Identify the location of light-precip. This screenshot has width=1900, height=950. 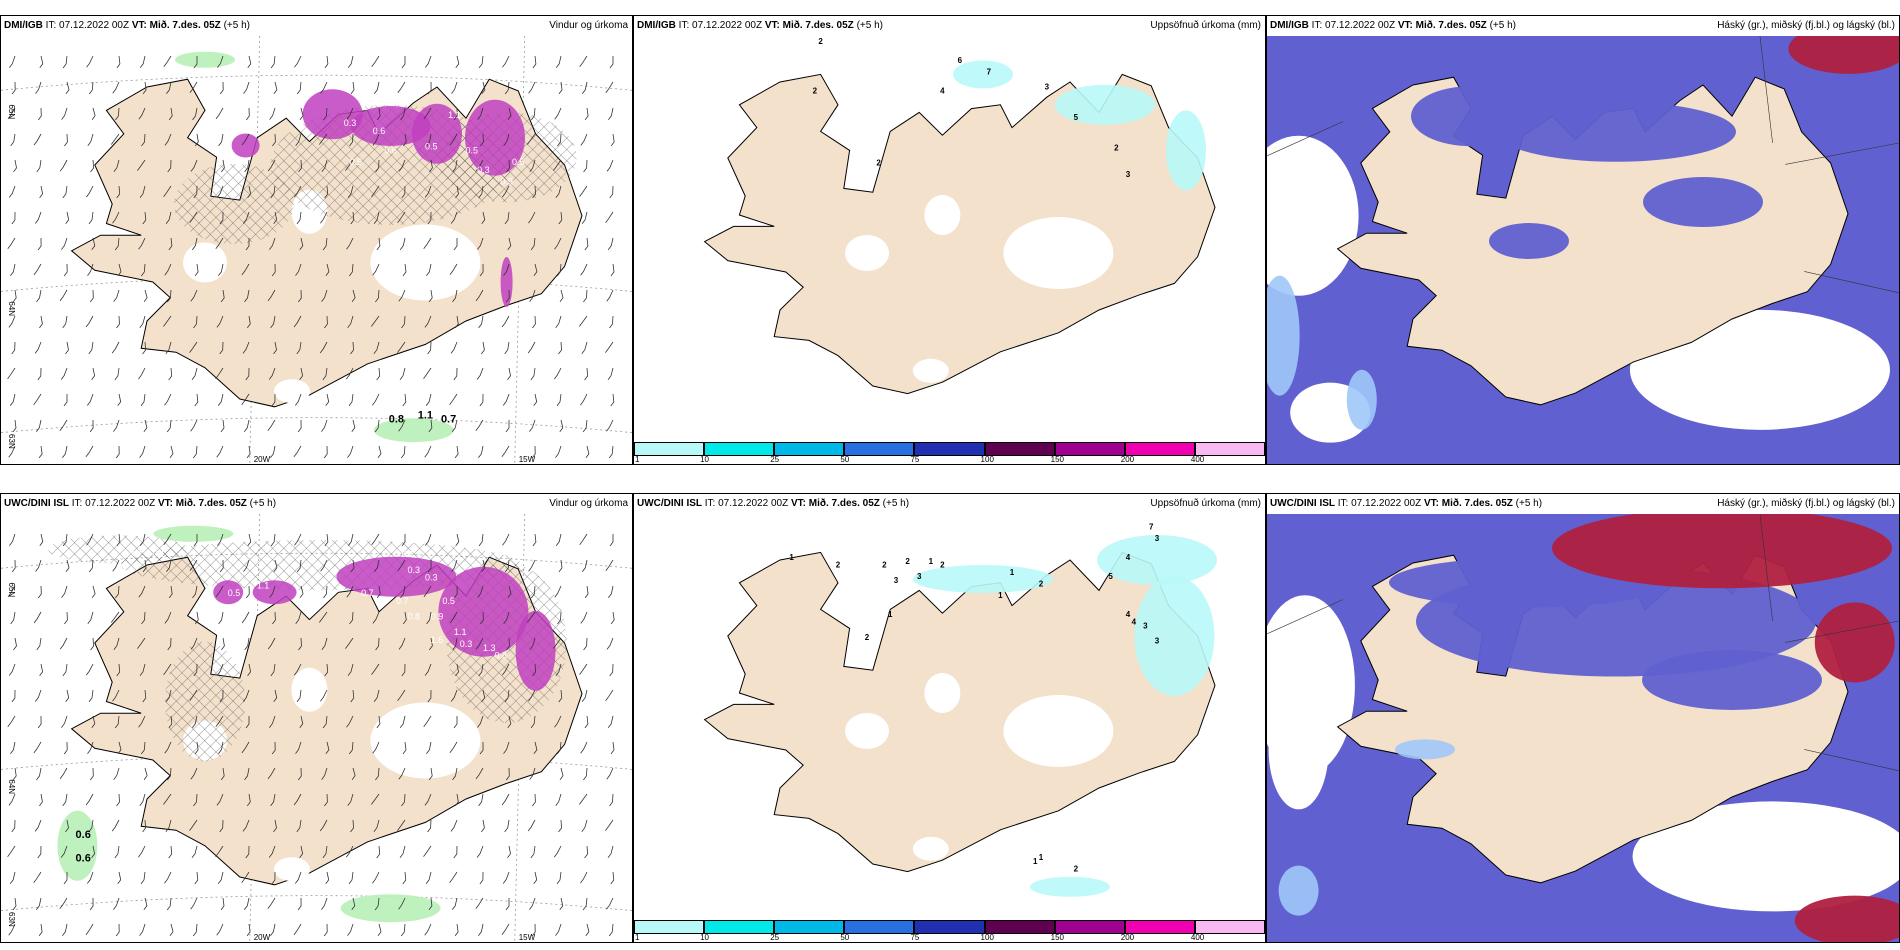
(413, 430).